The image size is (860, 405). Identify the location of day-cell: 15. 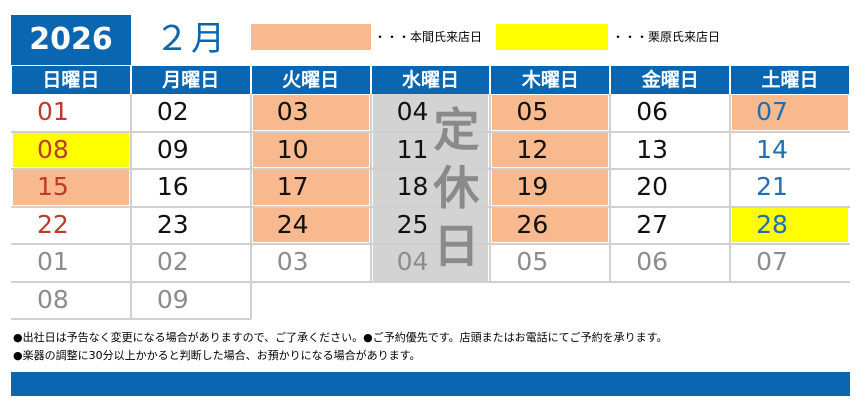
(71, 187).